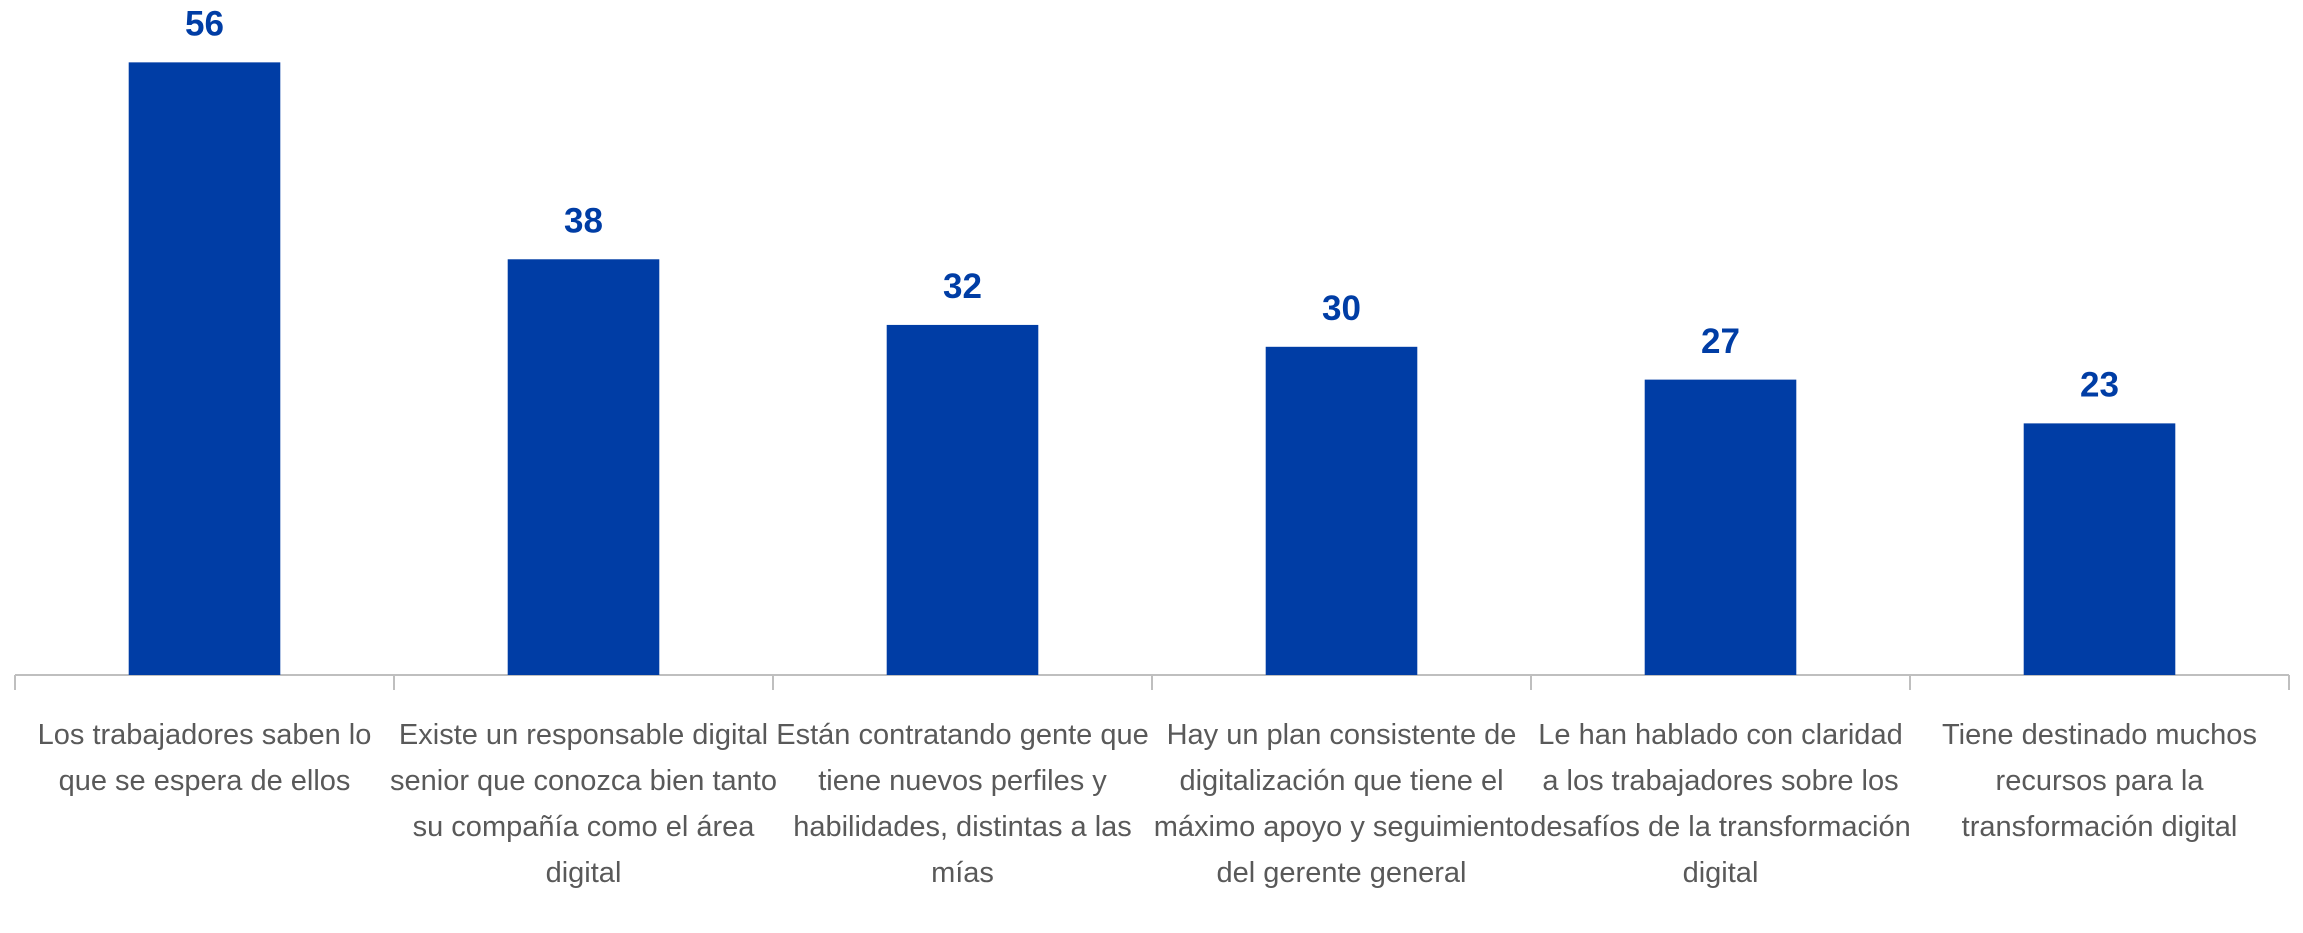  What do you see at coordinates (1341, 308) in the screenshot?
I see `value-label: 30` at bounding box center [1341, 308].